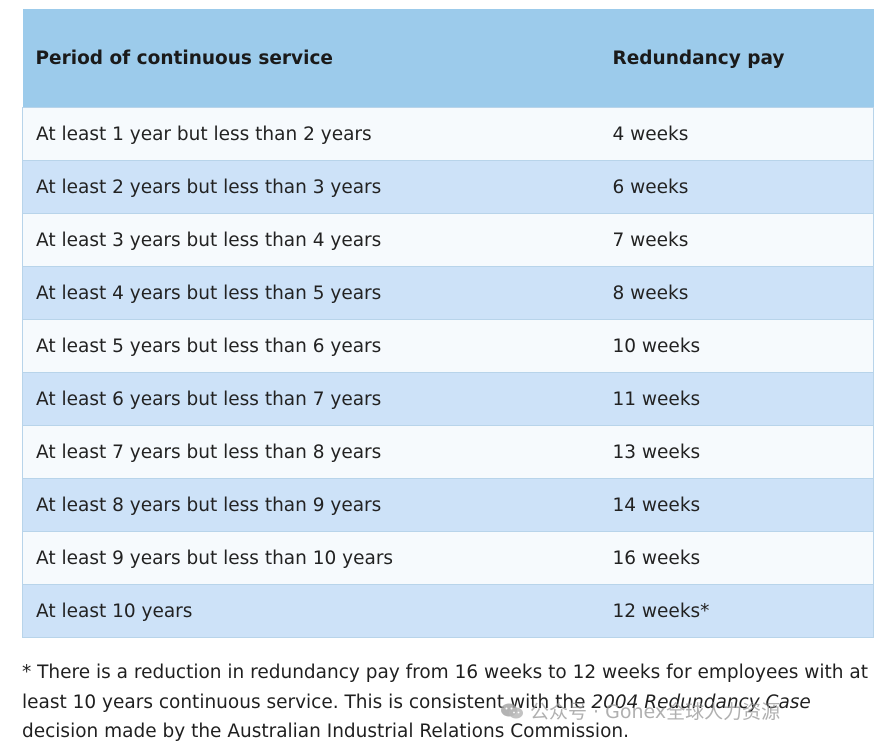  I want to click on pay-cell: 10 weeks, so click(737, 346).